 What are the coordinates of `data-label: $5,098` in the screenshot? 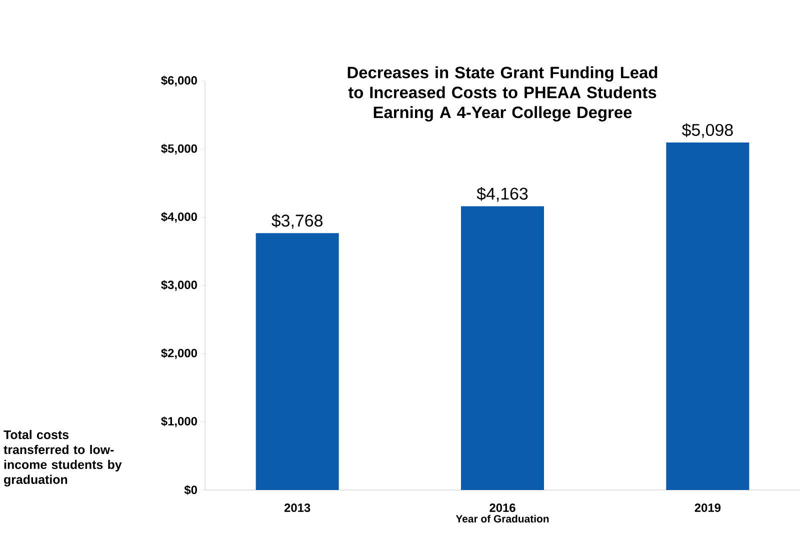 It's located at (707, 130).